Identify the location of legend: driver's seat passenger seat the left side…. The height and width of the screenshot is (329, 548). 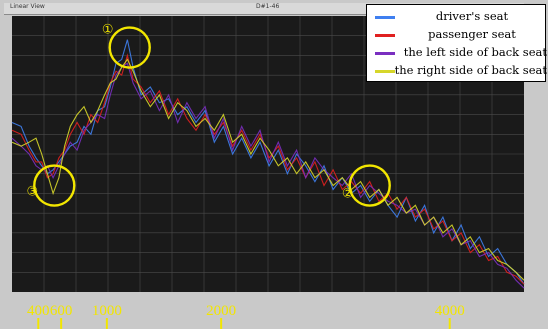
(456, 43).